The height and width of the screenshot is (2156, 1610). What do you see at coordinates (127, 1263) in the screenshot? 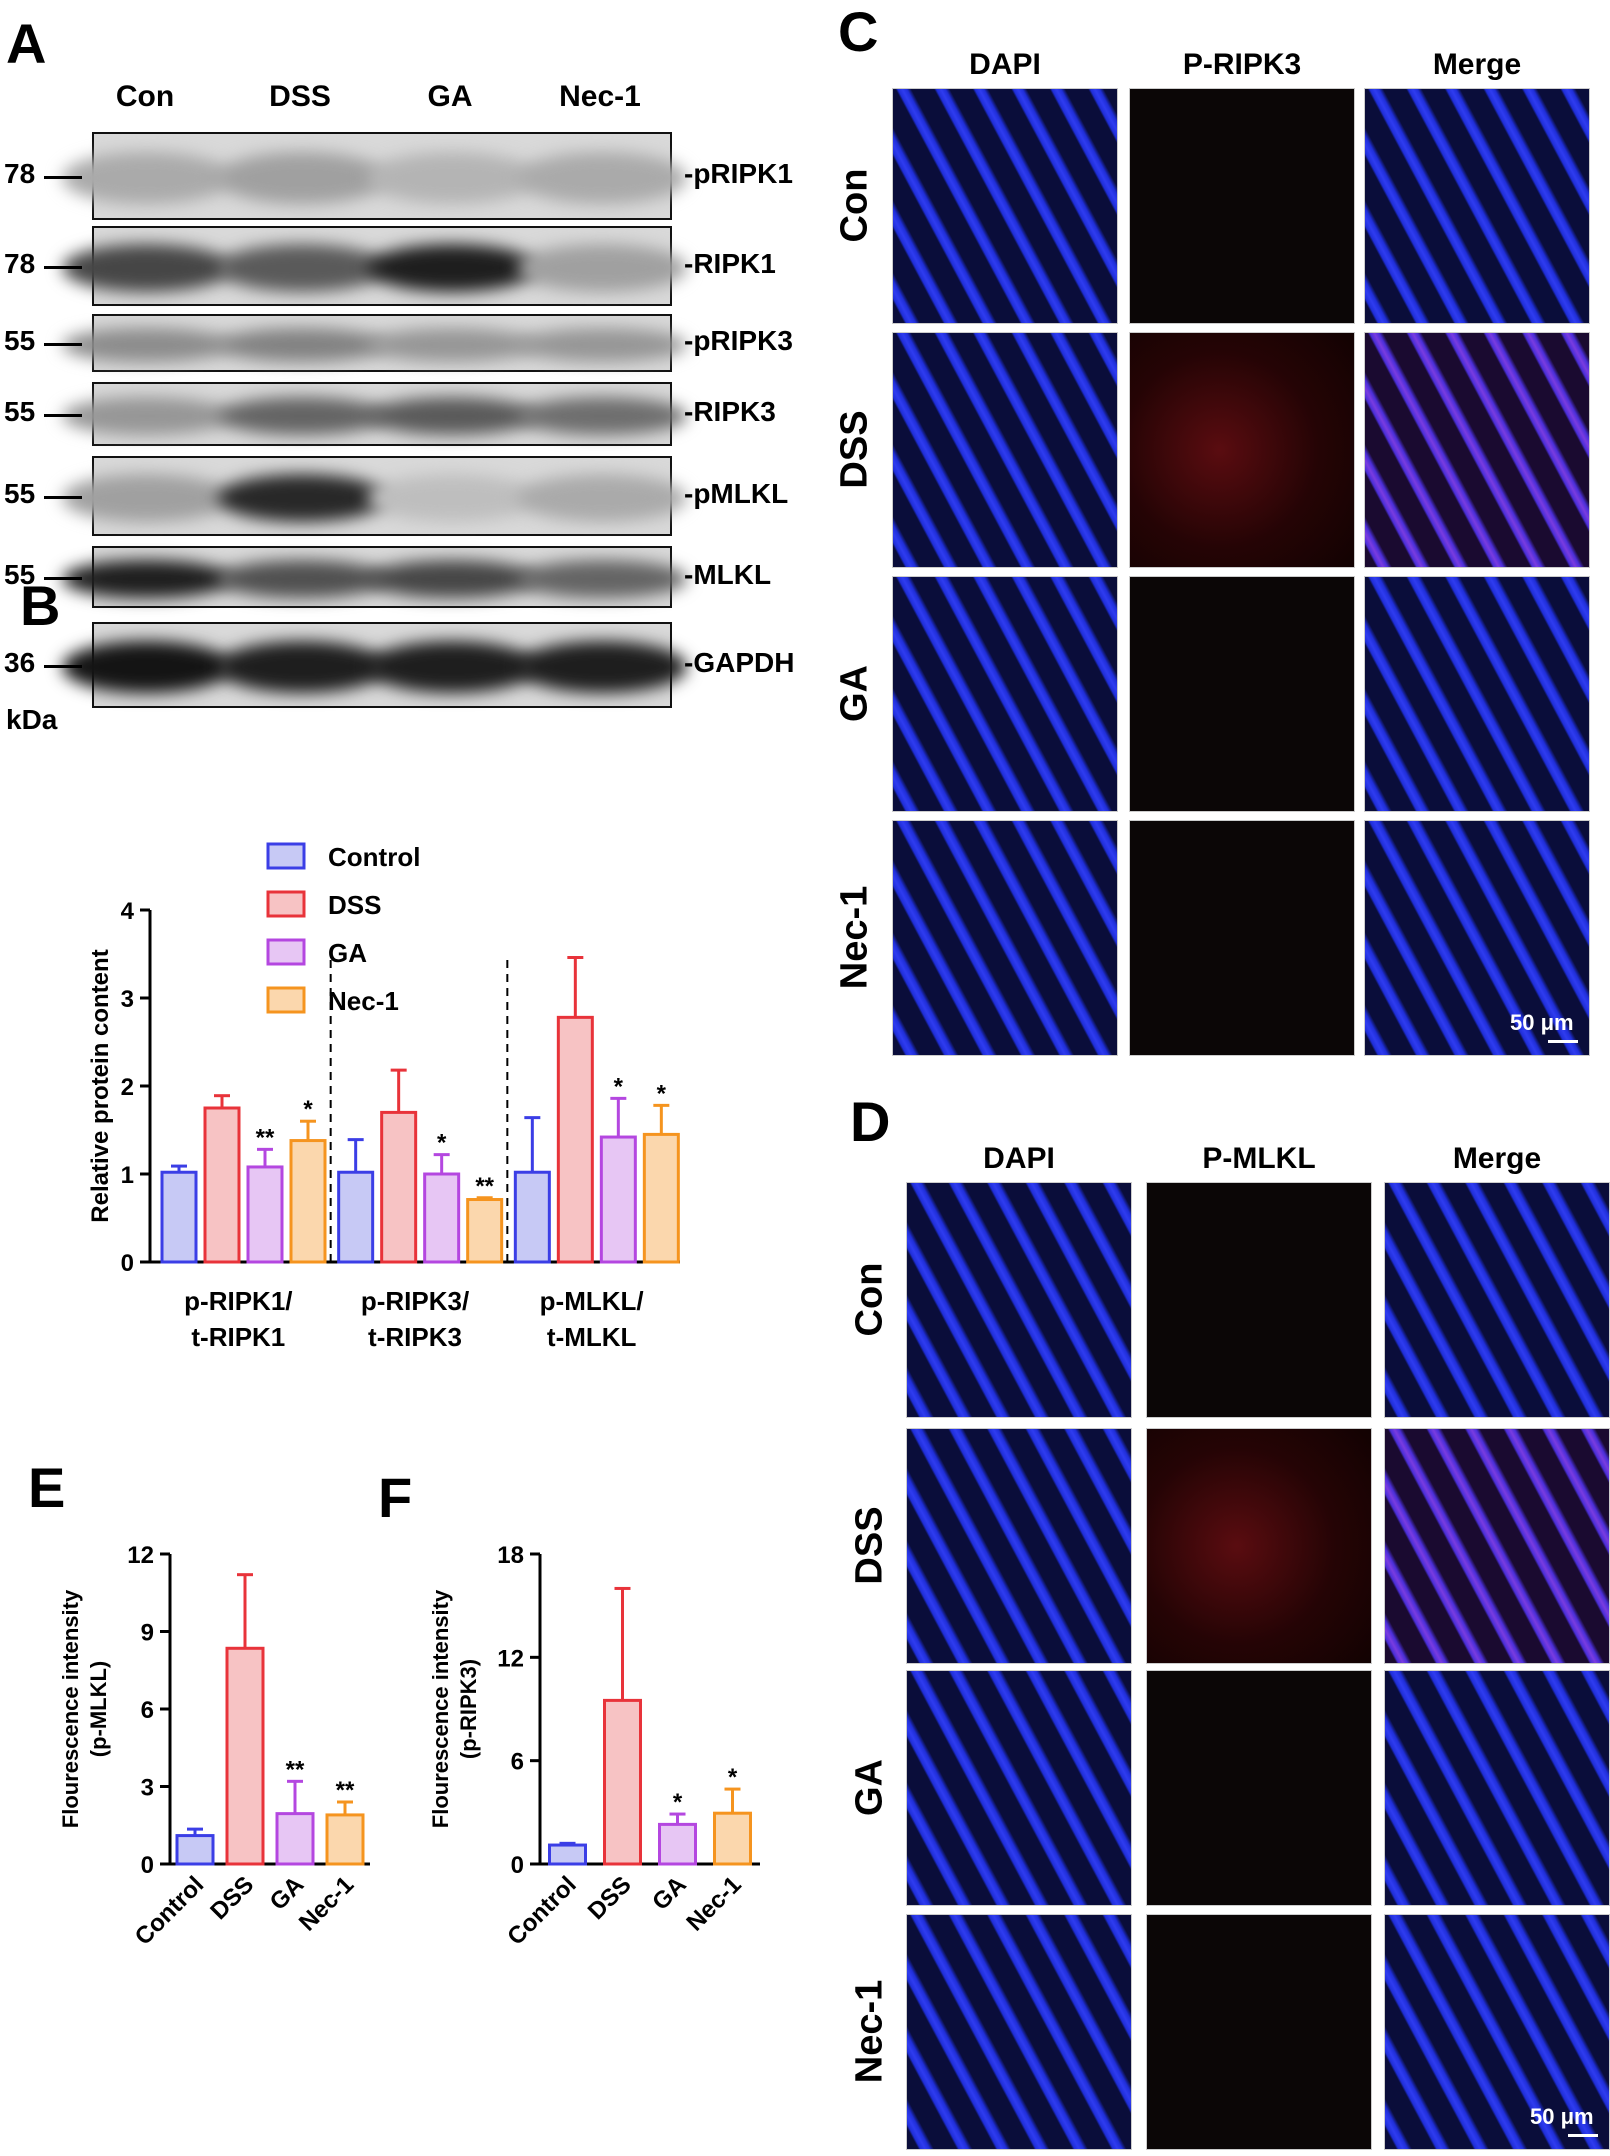
I see `chart-b-y-tick-label: 0` at bounding box center [127, 1263].